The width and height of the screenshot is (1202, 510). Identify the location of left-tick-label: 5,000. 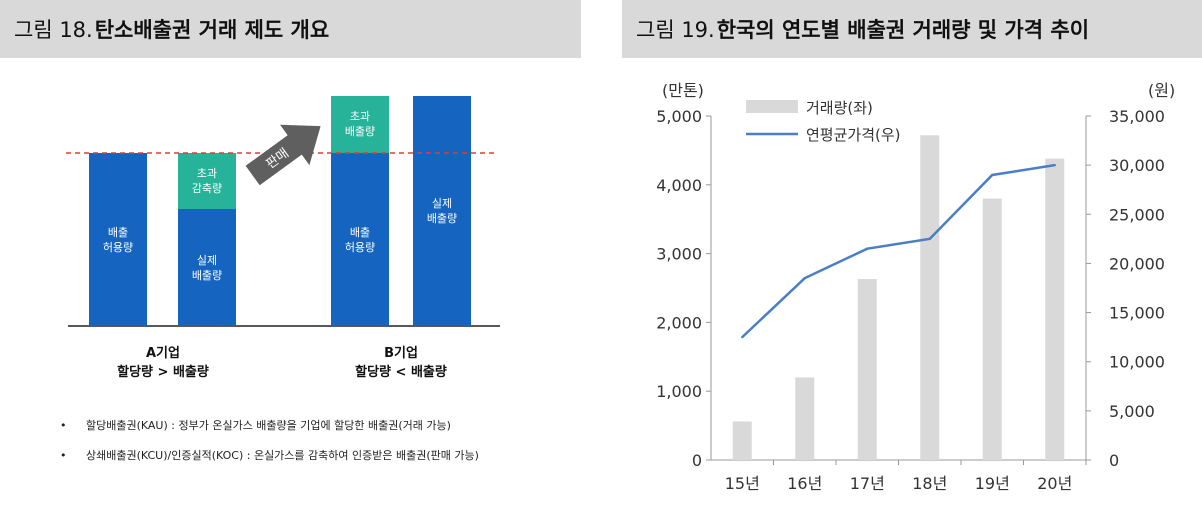
(679, 116).